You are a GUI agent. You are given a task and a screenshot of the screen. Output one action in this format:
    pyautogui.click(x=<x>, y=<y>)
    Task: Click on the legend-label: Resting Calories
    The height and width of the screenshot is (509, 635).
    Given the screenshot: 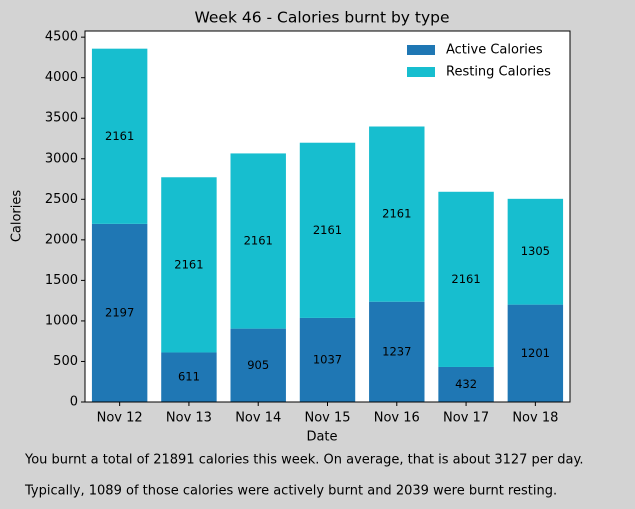 What is the action you would take?
    pyautogui.click(x=498, y=72)
    